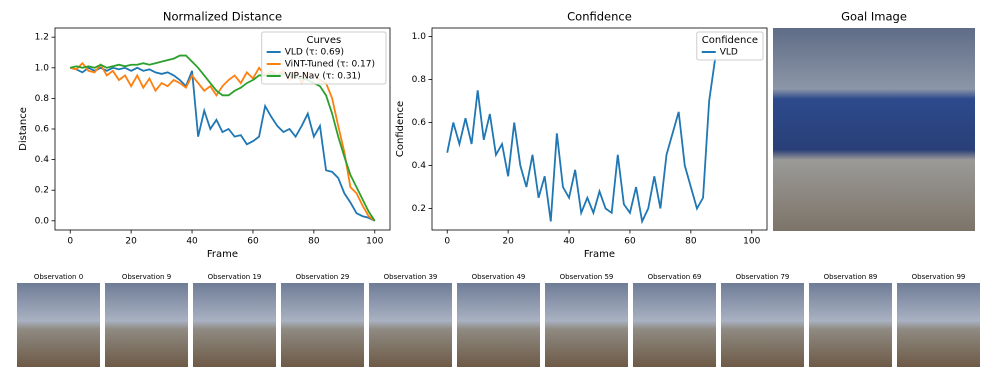  Describe the element at coordinates (675, 277) in the screenshot. I see `observation-title: Observation 69` at that location.